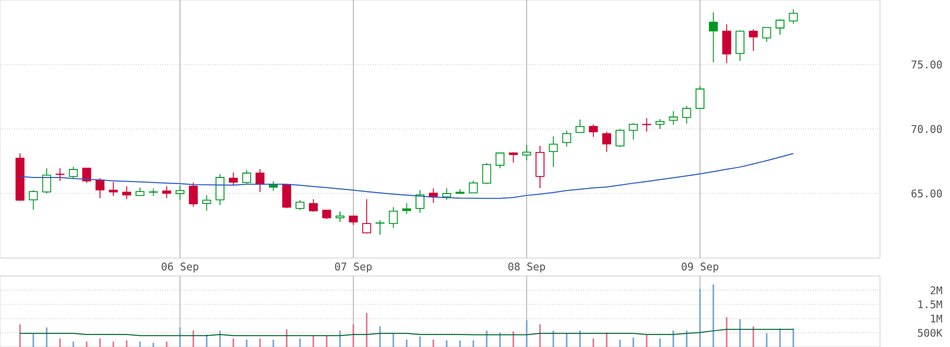 The height and width of the screenshot is (347, 950). Describe the element at coordinates (927, 194) in the screenshot. I see `y-tick-label: 65.00` at that location.